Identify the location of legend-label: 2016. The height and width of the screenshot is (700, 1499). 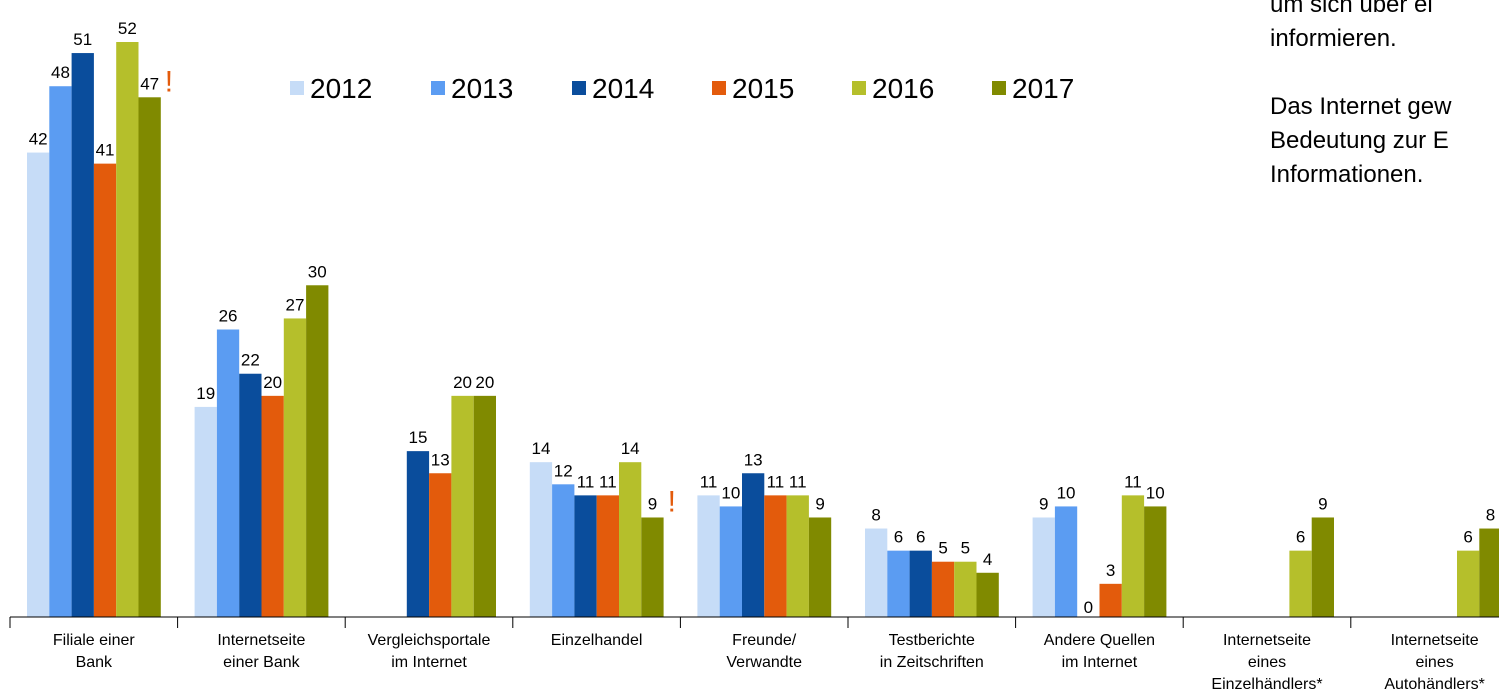
(903, 88).